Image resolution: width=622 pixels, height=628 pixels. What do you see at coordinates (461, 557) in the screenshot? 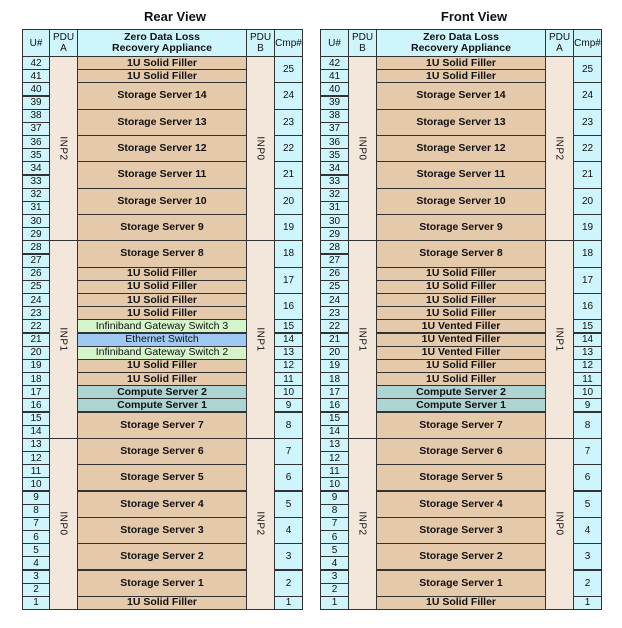
I see `component-storage: Storage Server 2` at bounding box center [461, 557].